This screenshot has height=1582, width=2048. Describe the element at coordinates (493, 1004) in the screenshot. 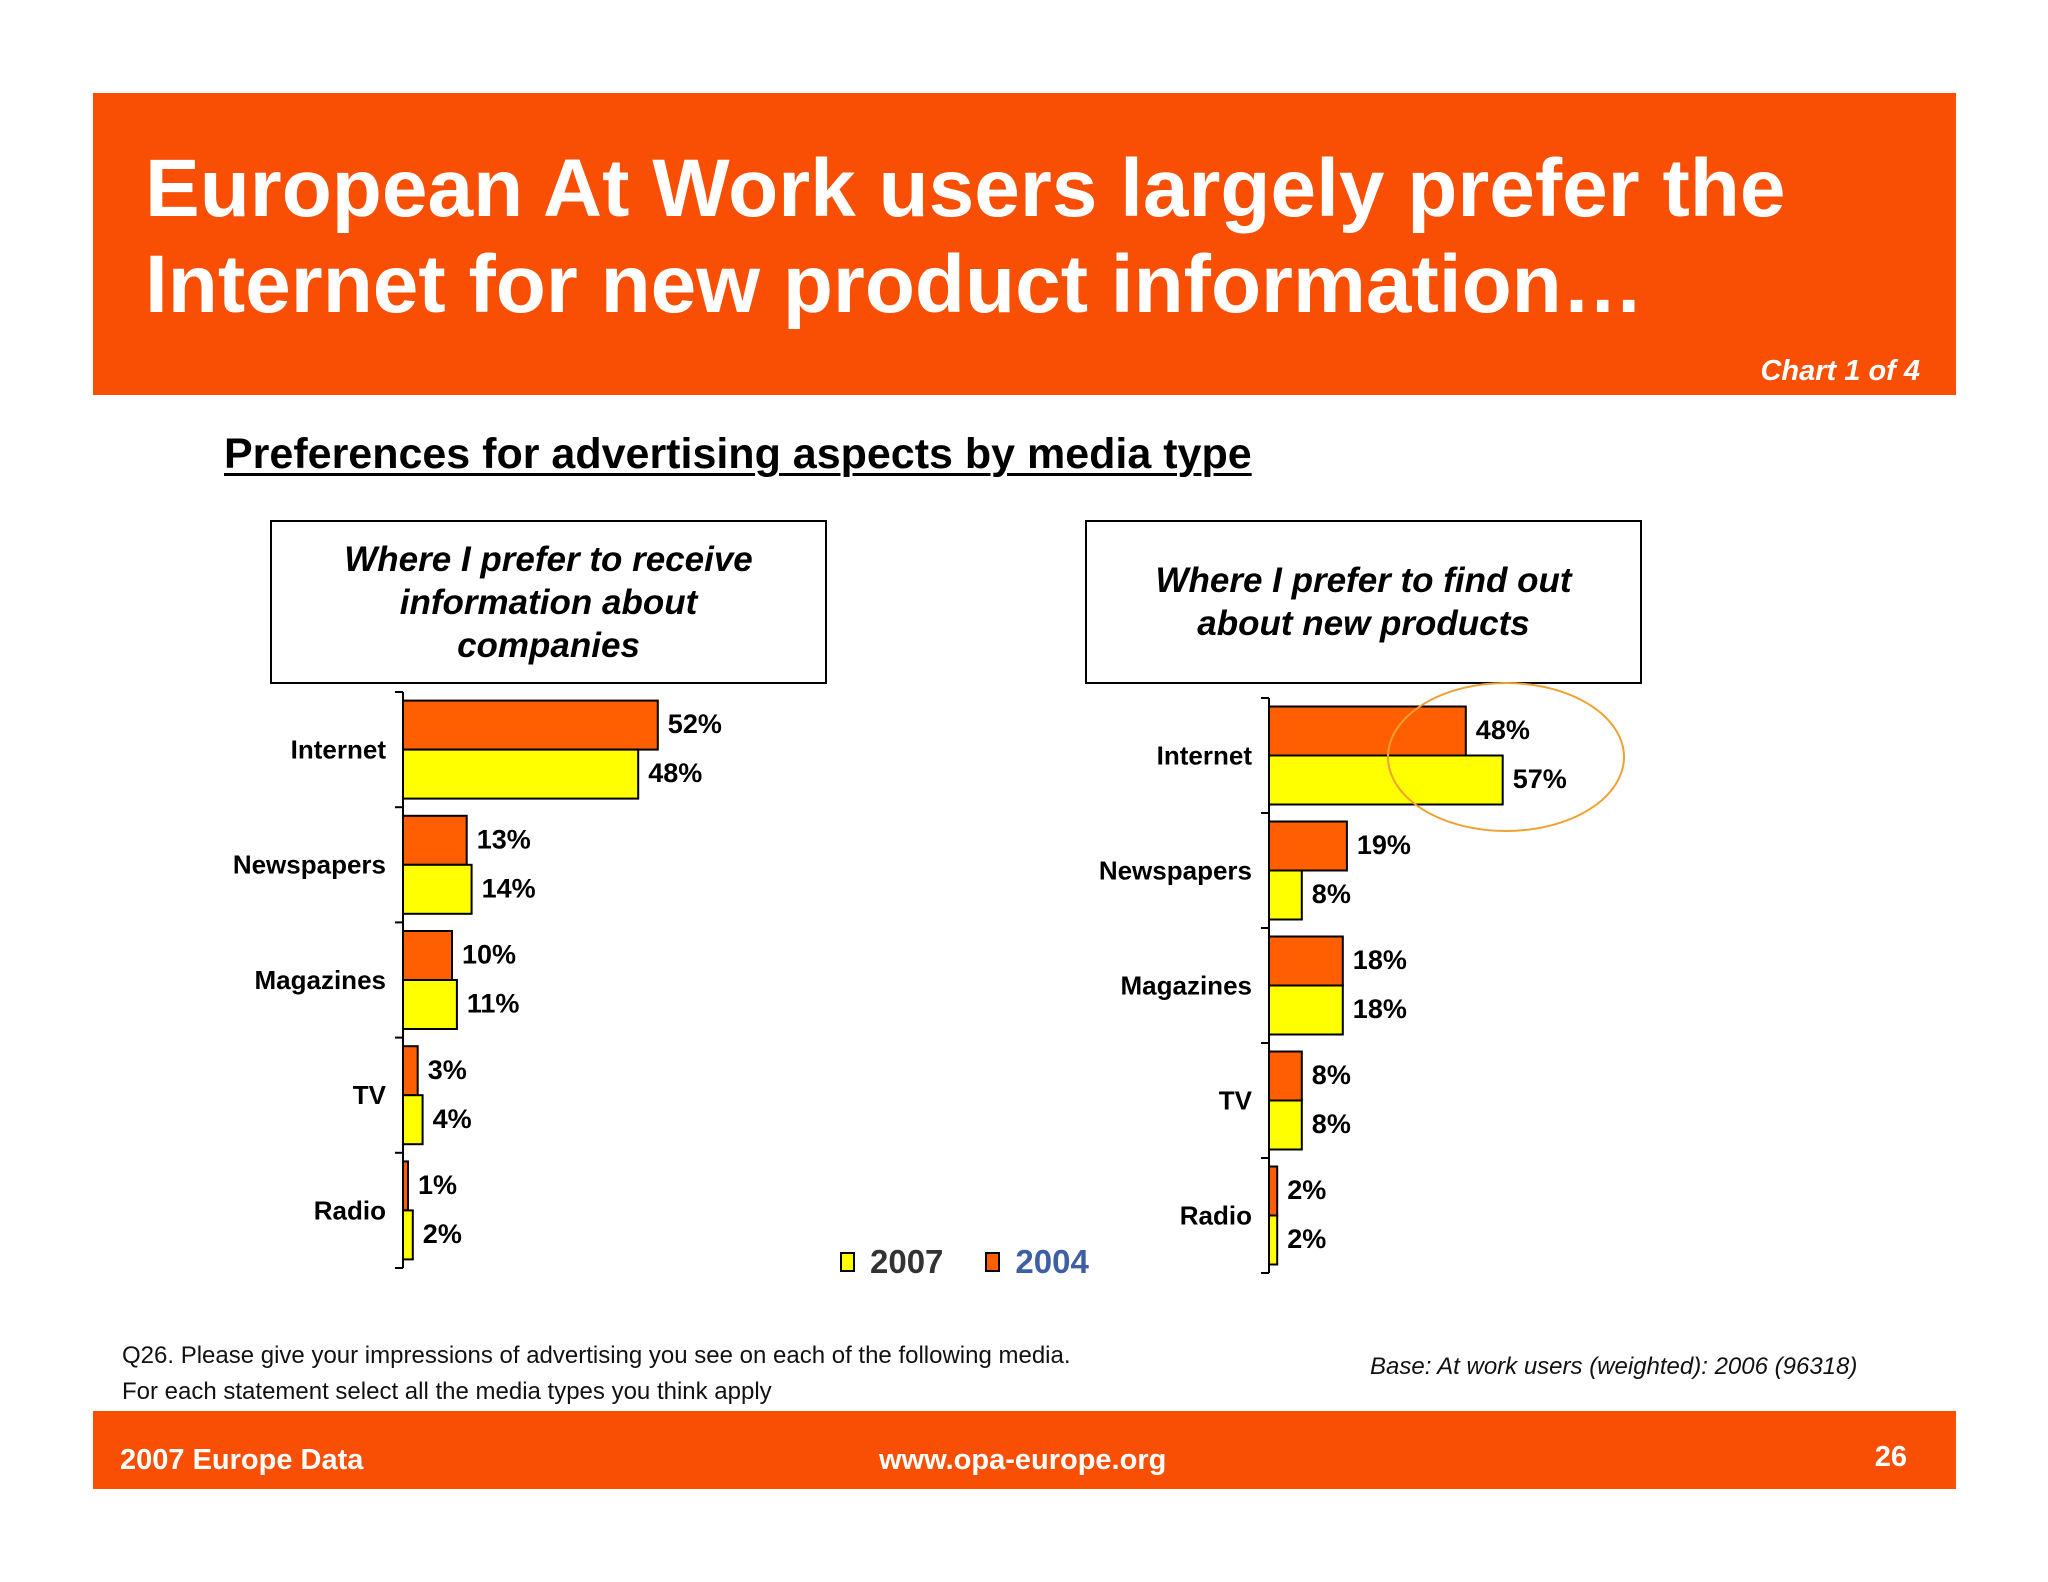

I see `data-label-2007-magazines: 11%` at that location.